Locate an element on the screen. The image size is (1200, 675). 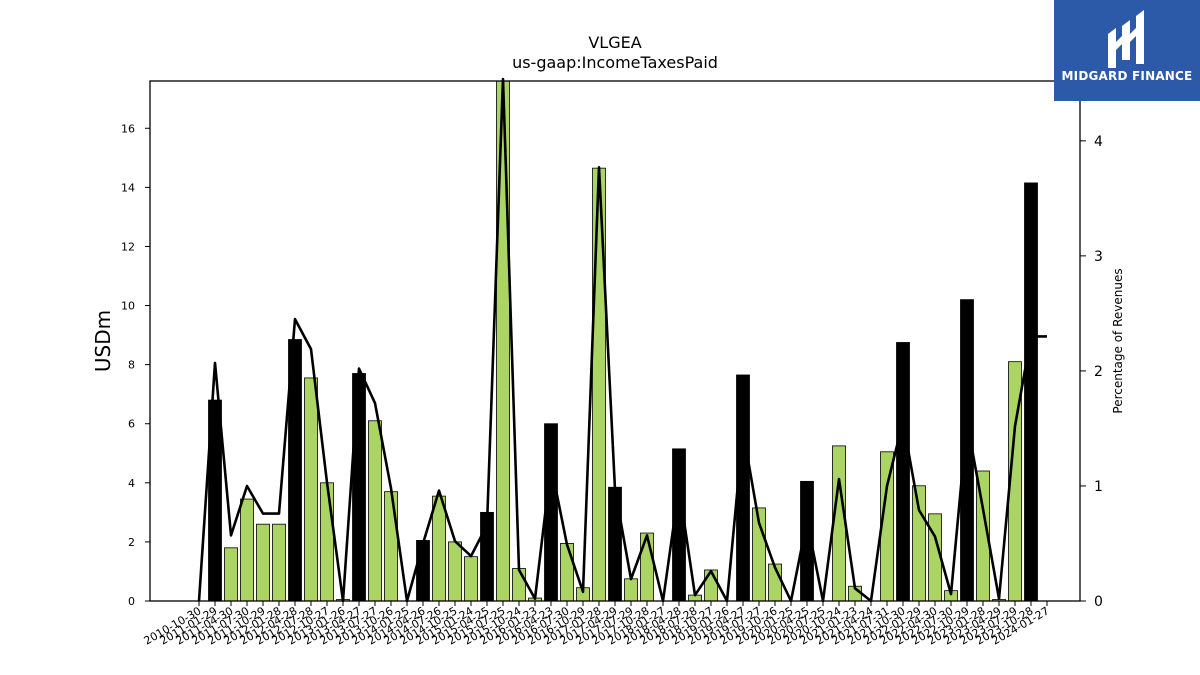
y-axis: 0 2 4 6 8 10 12 14 16 is located at coordinates (135, 365).